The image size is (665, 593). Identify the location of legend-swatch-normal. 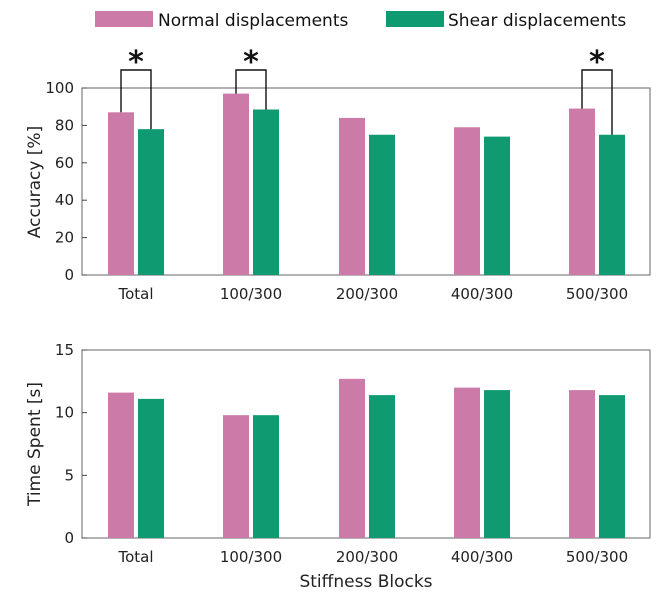
(124, 19).